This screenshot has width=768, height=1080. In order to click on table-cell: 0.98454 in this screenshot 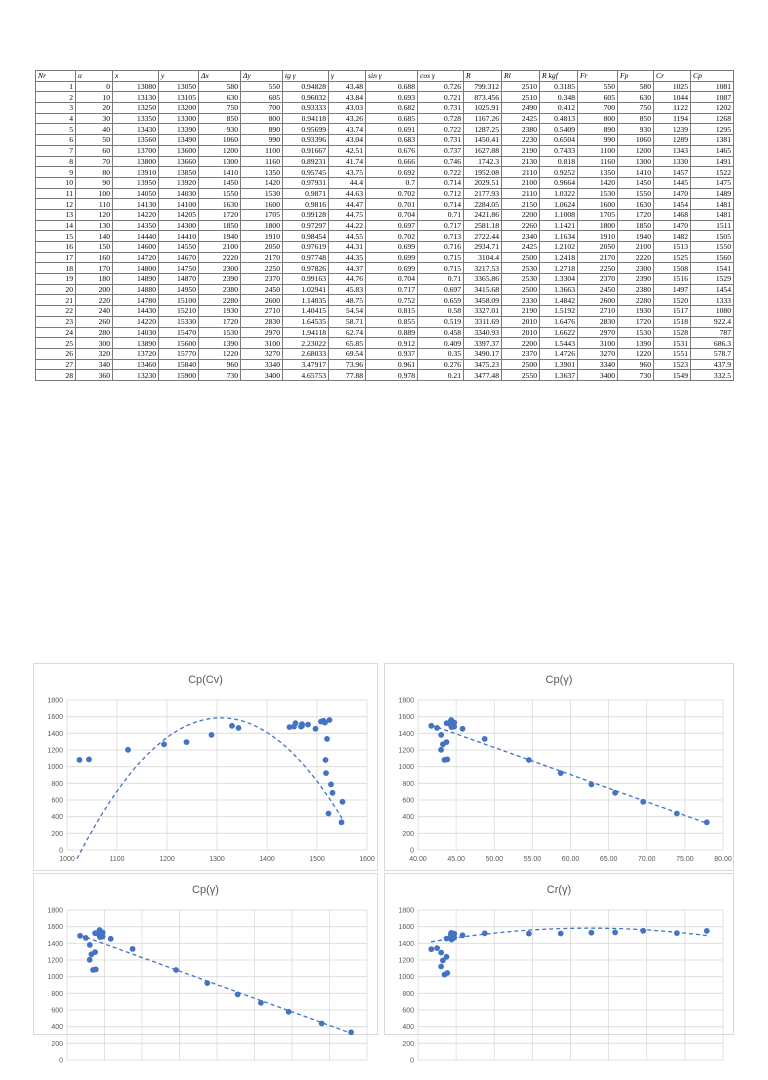, I will do `click(305, 236)`.